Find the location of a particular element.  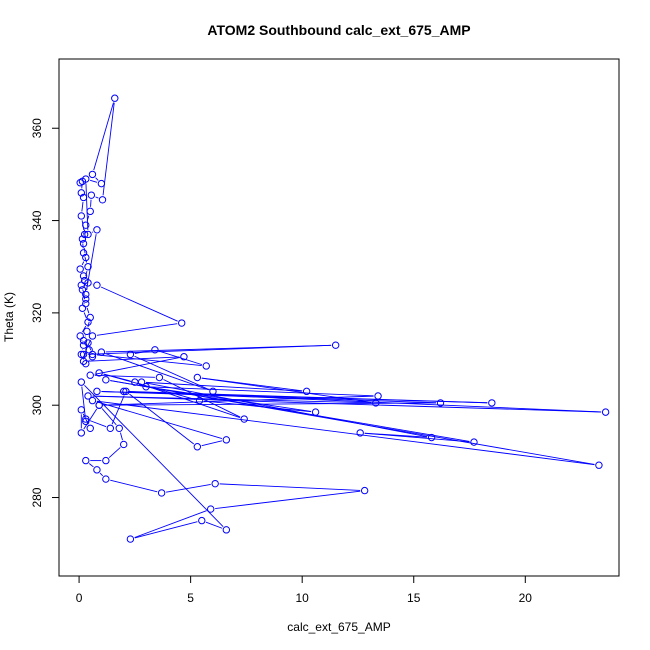

x-tick-label: 5 is located at coordinates (190, 598).